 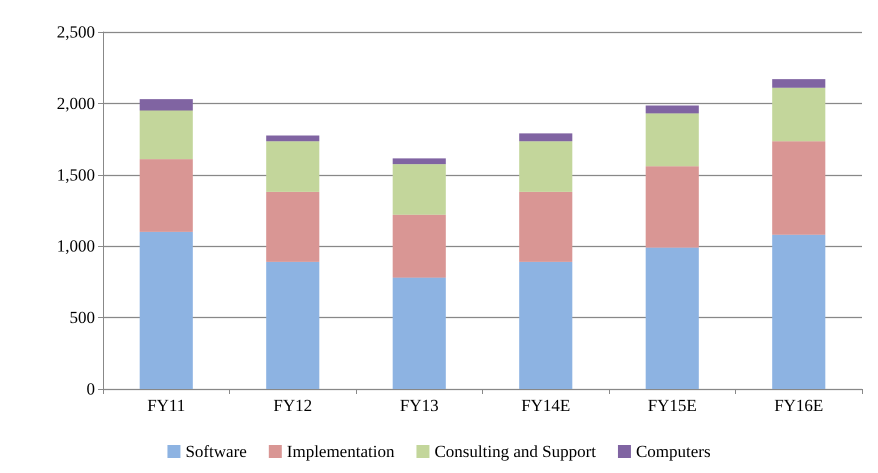 What do you see at coordinates (75, 32) in the screenshot?
I see `y-tick-label: 2,500` at bounding box center [75, 32].